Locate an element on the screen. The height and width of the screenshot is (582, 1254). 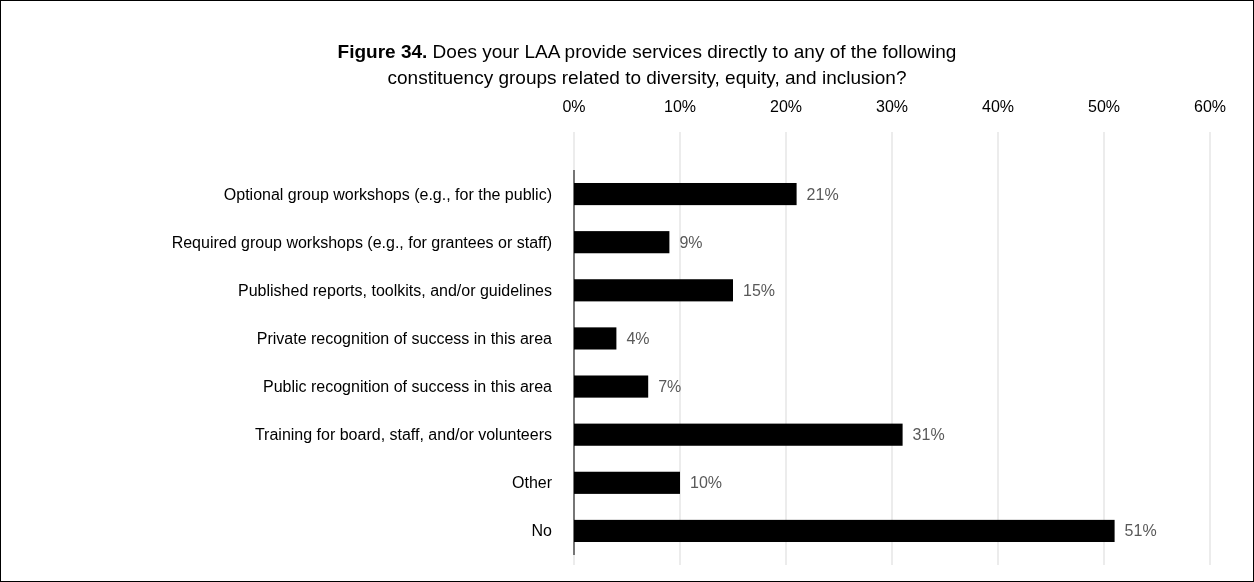
y-tick-label: Private recognition of success in this area is located at coordinates (404, 338).